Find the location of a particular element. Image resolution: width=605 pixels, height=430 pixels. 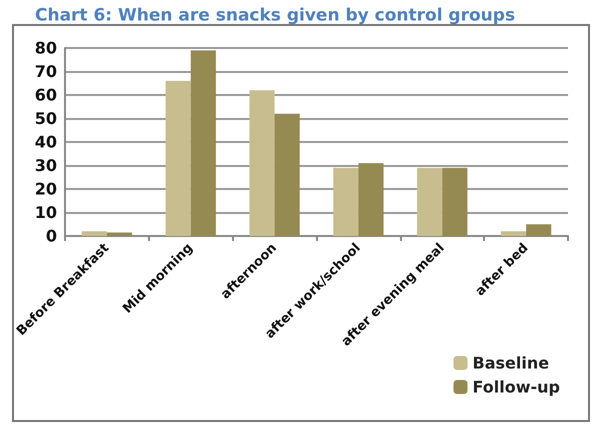

y-tick-label: 40 is located at coordinates (45, 142).